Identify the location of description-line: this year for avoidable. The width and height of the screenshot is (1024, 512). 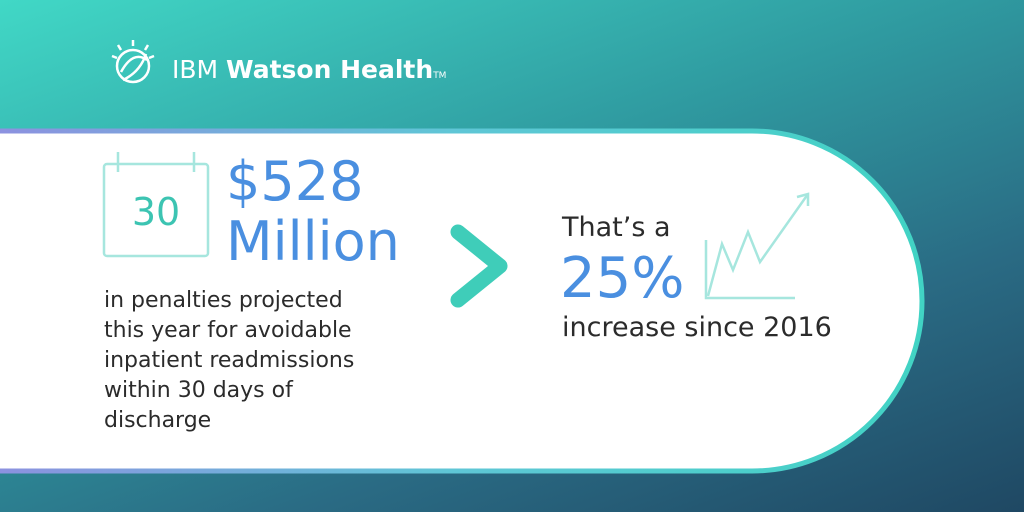
(228, 330).